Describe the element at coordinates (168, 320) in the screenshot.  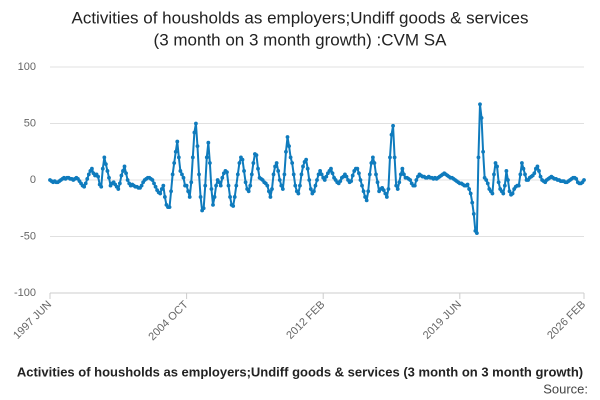
I see `x-tick-label: 2004 OCT` at that location.